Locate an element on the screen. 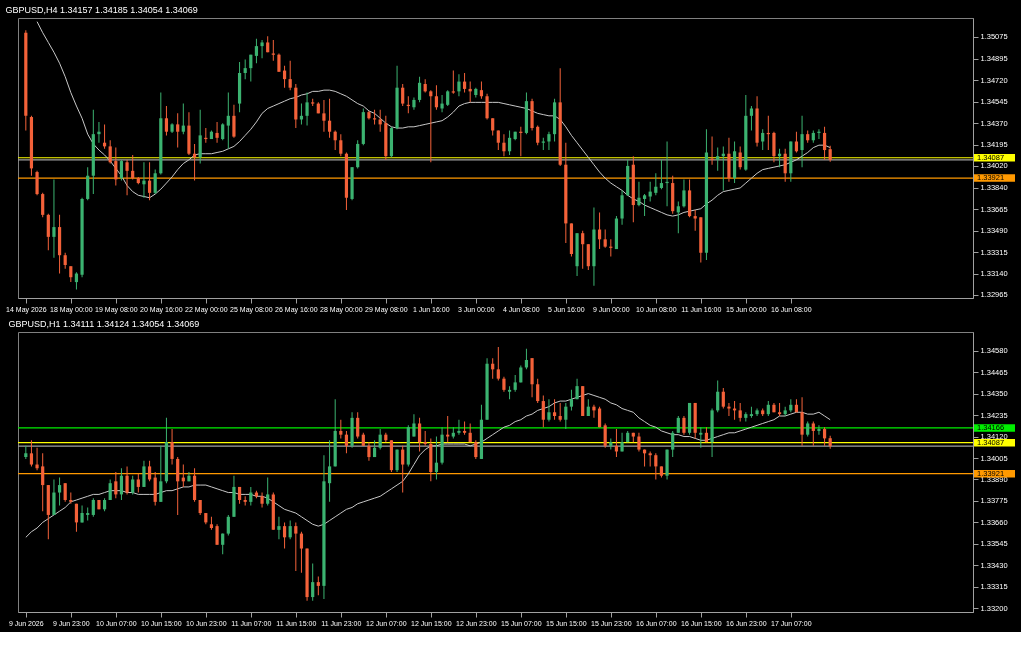 The image size is (1024, 653). chart-title: GBPUSD,H4 1.34157 1.34185 1.34054 1.34069 is located at coordinates (101, 10).